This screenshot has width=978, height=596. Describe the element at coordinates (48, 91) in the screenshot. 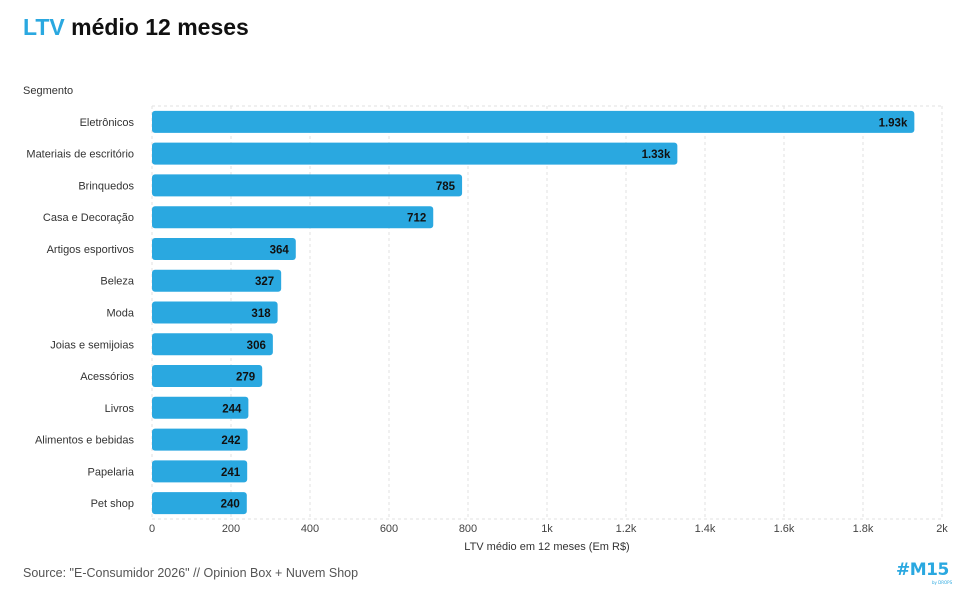

I see `y-axis-title: Segmento` at that location.